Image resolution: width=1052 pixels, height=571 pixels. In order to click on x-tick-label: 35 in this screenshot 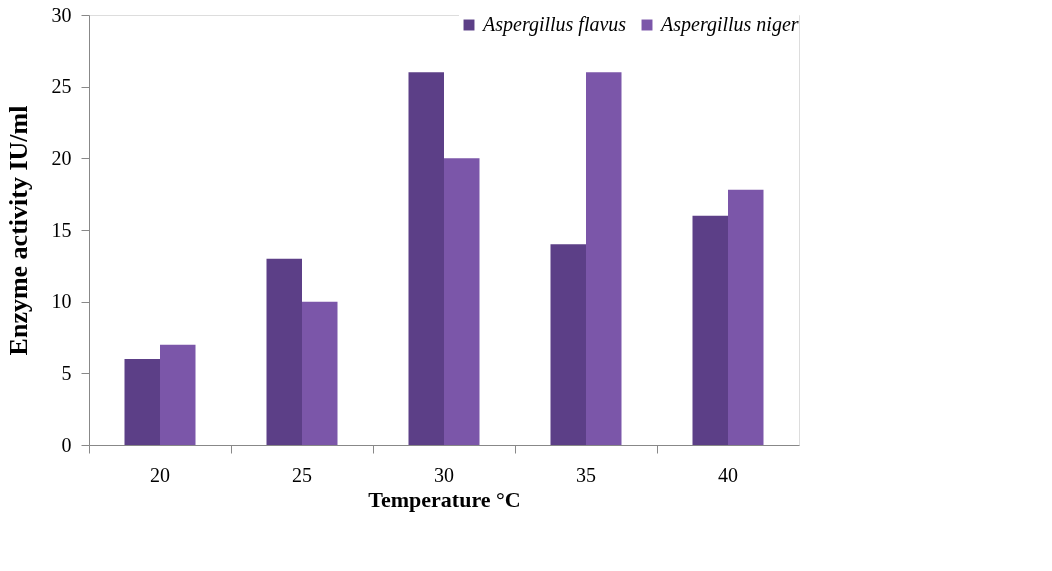, I will do `click(586, 474)`.